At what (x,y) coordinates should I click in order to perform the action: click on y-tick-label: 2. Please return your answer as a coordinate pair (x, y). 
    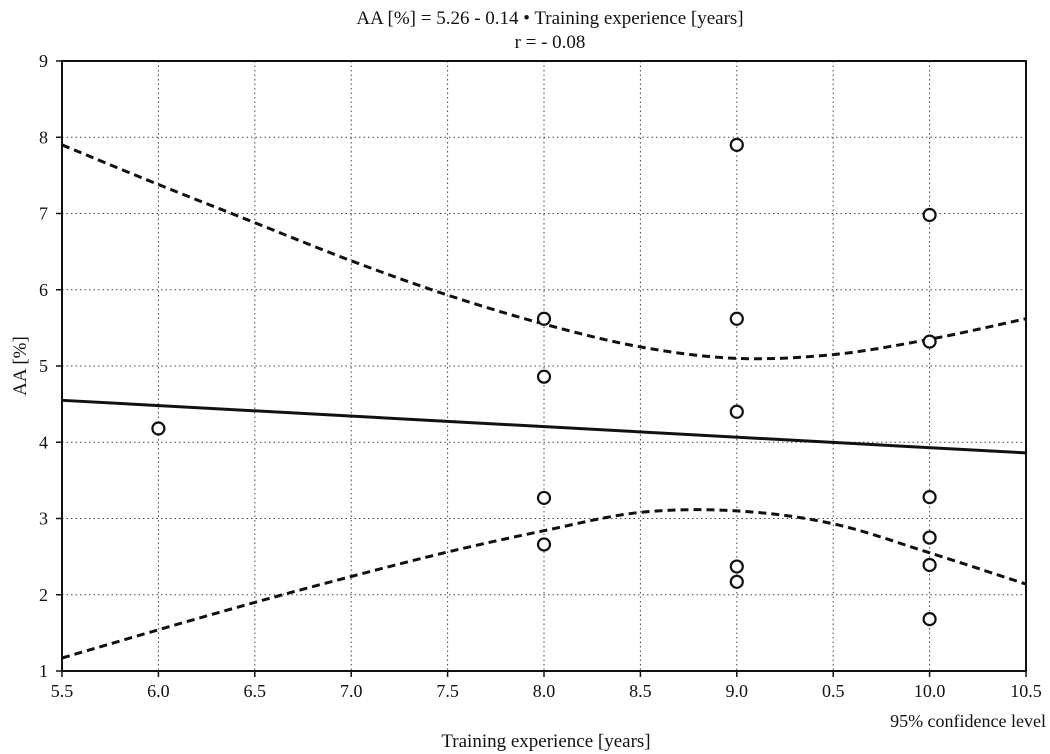
    Looking at the image, I should click on (43, 595).